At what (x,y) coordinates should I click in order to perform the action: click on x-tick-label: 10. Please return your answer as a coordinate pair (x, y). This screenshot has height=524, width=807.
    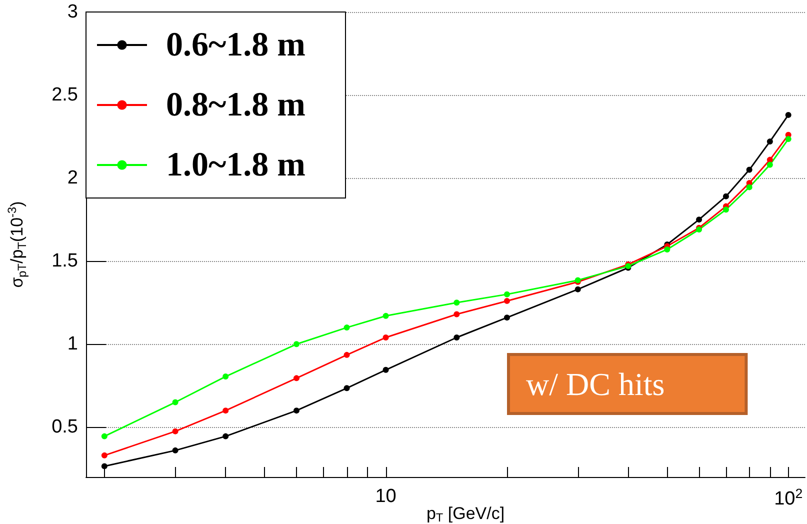
    Looking at the image, I should click on (385, 496).